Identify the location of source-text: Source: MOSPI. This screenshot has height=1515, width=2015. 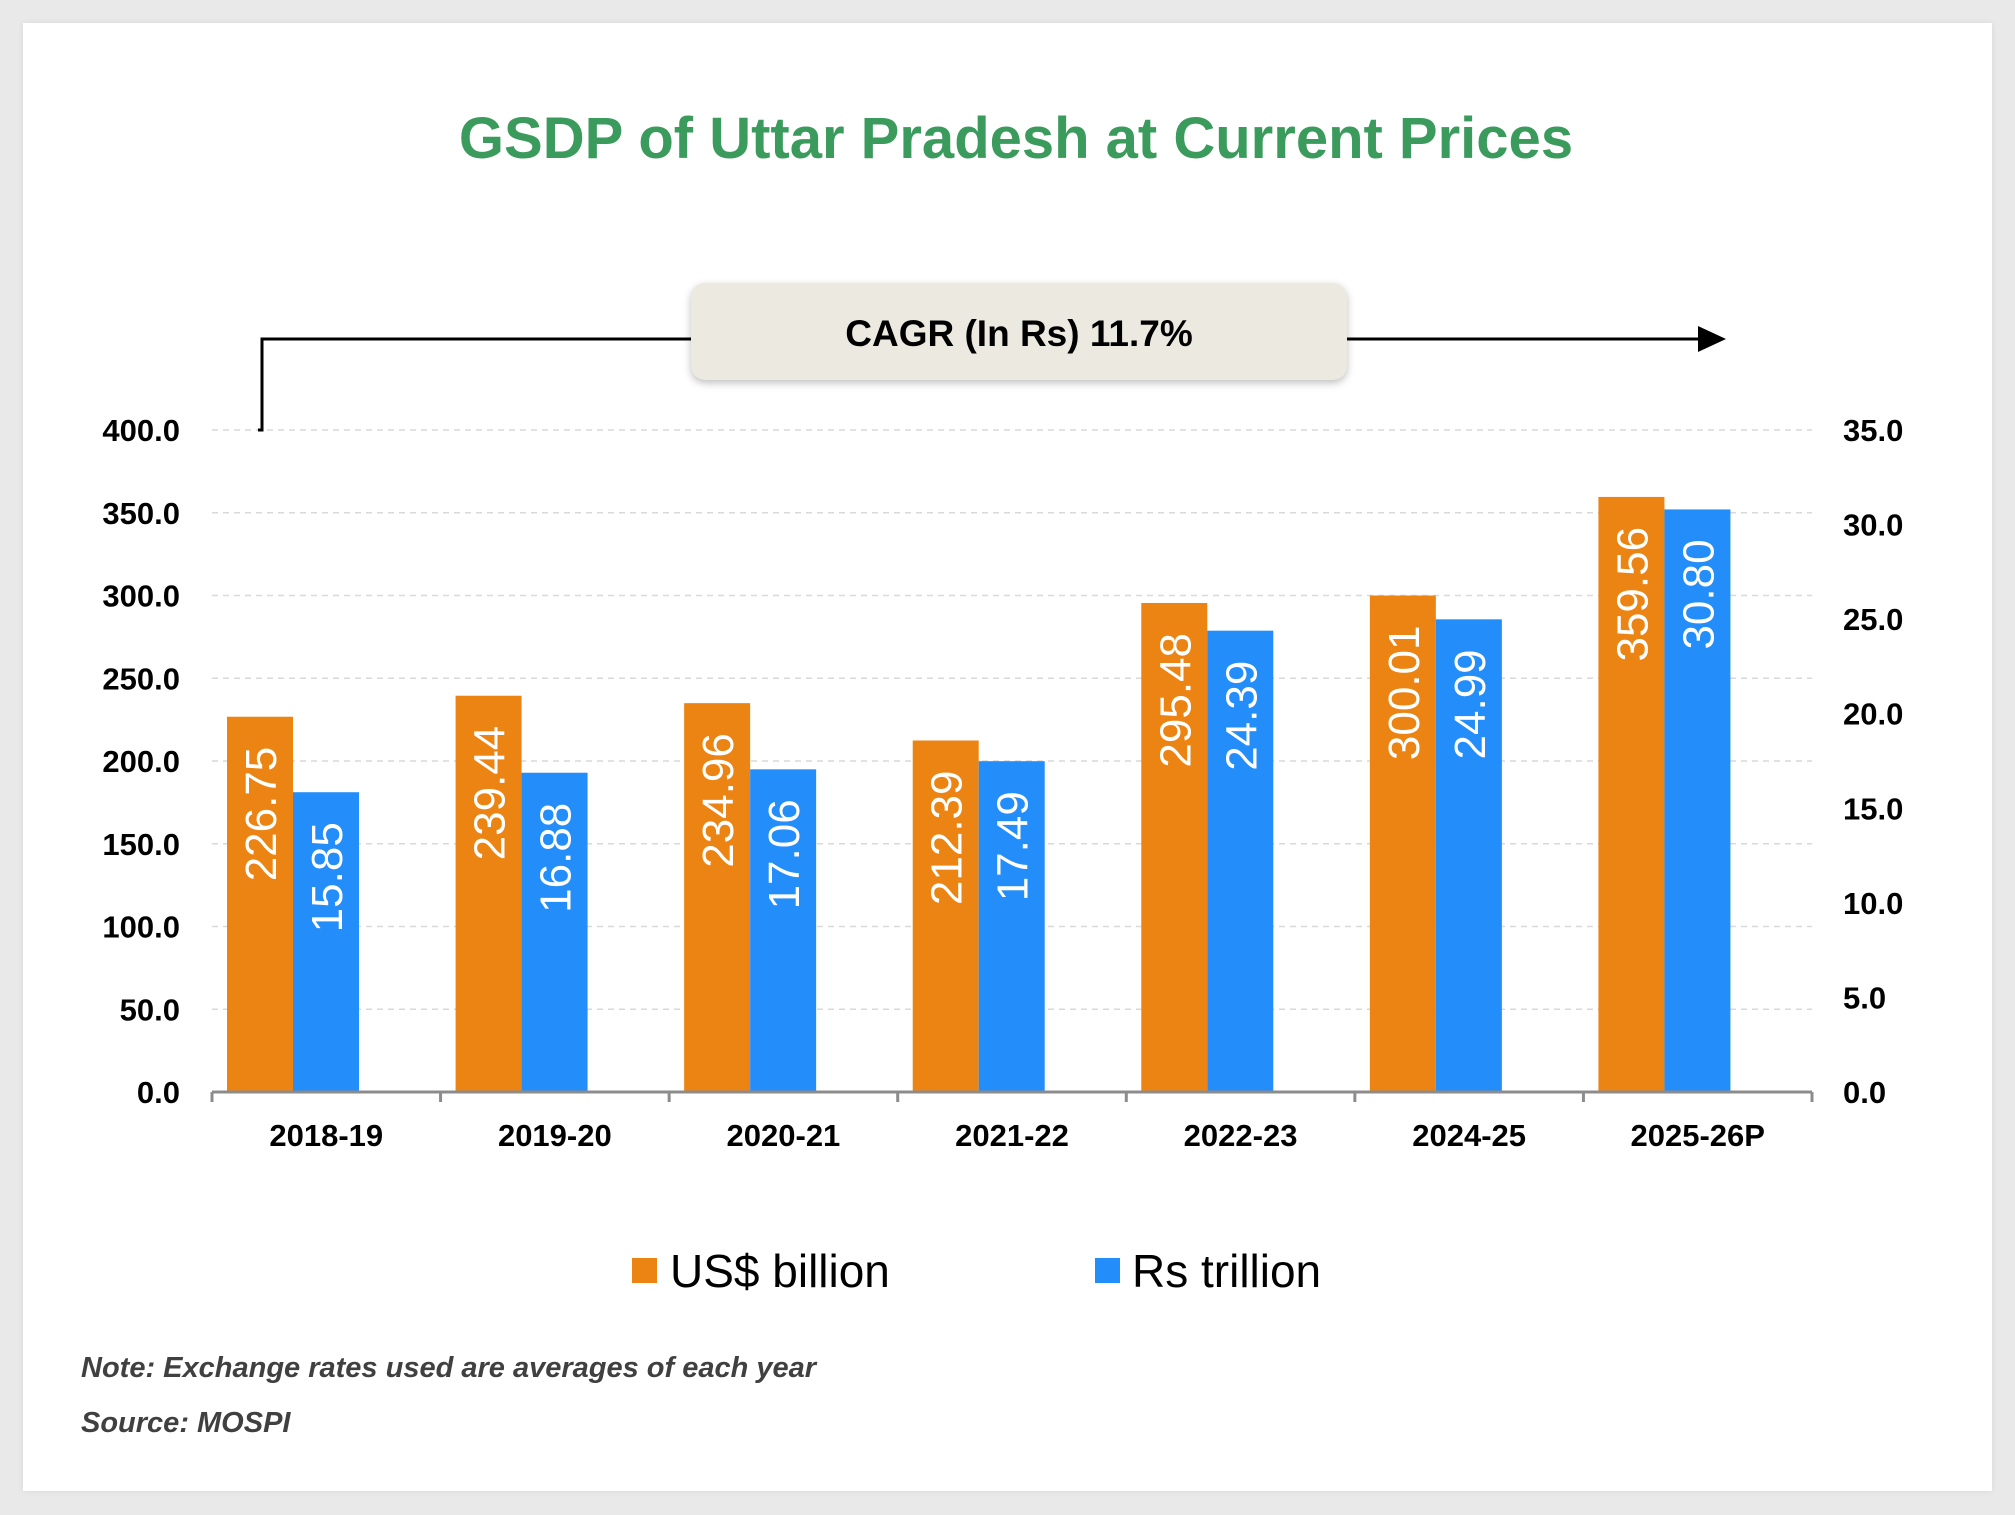
(186, 1423).